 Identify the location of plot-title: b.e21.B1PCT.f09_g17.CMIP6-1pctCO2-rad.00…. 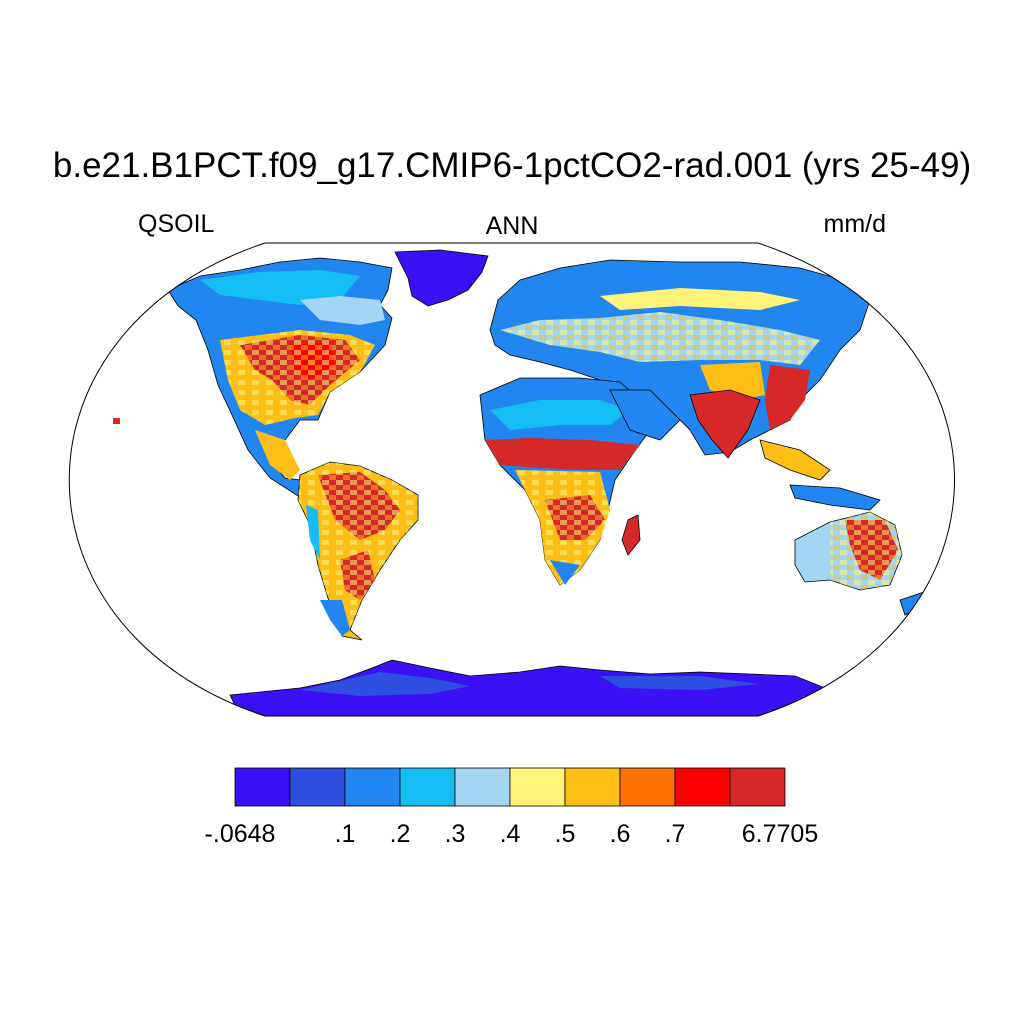
(512, 165).